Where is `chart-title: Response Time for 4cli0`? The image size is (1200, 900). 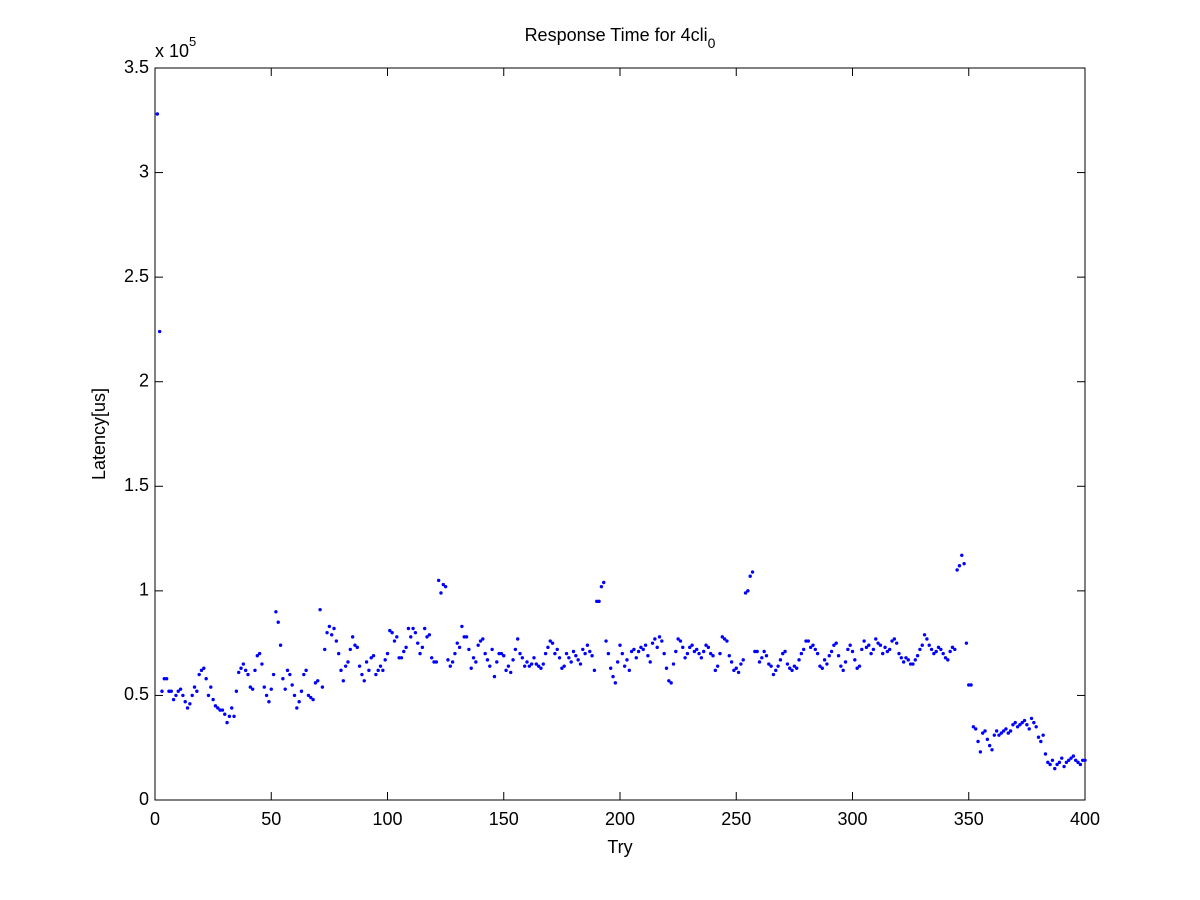 chart-title: Response Time for 4cli0 is located at coordinates (620, 38).